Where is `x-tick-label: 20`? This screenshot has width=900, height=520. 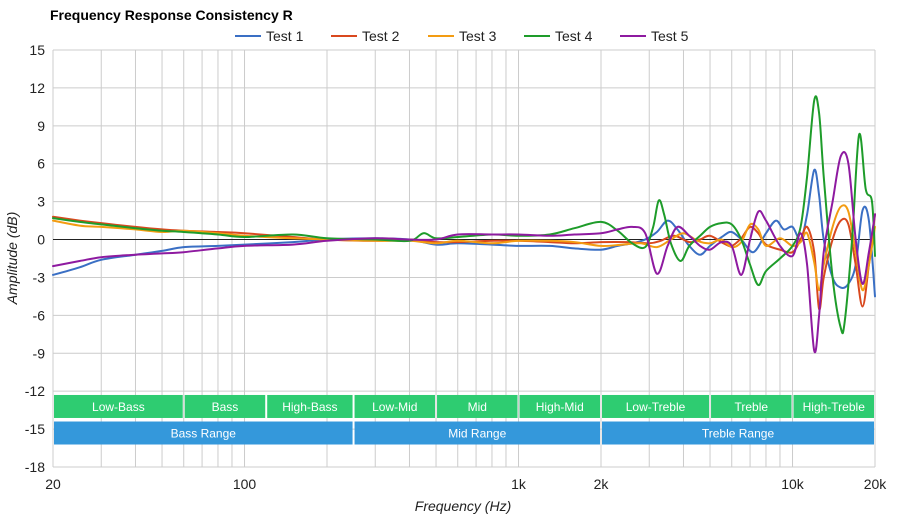 x-tick-label: 20 is located at coordinates (53, 484).